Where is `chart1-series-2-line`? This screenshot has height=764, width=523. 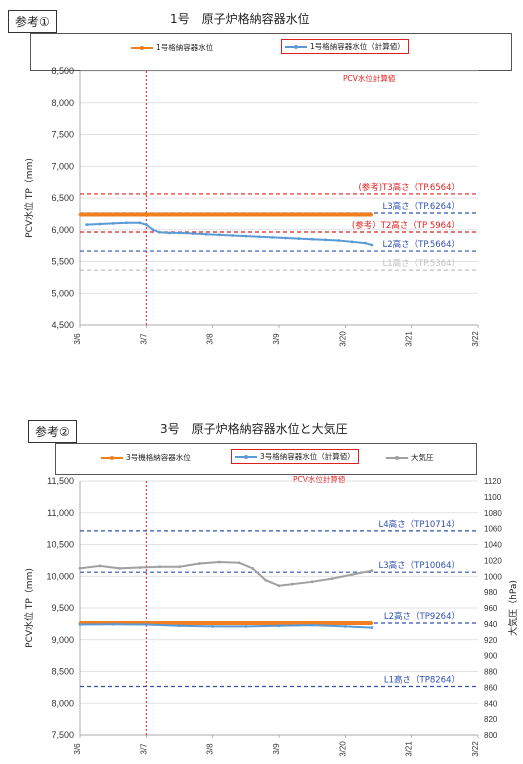 chart1-series-2-line is located at coordinates (229, 233).